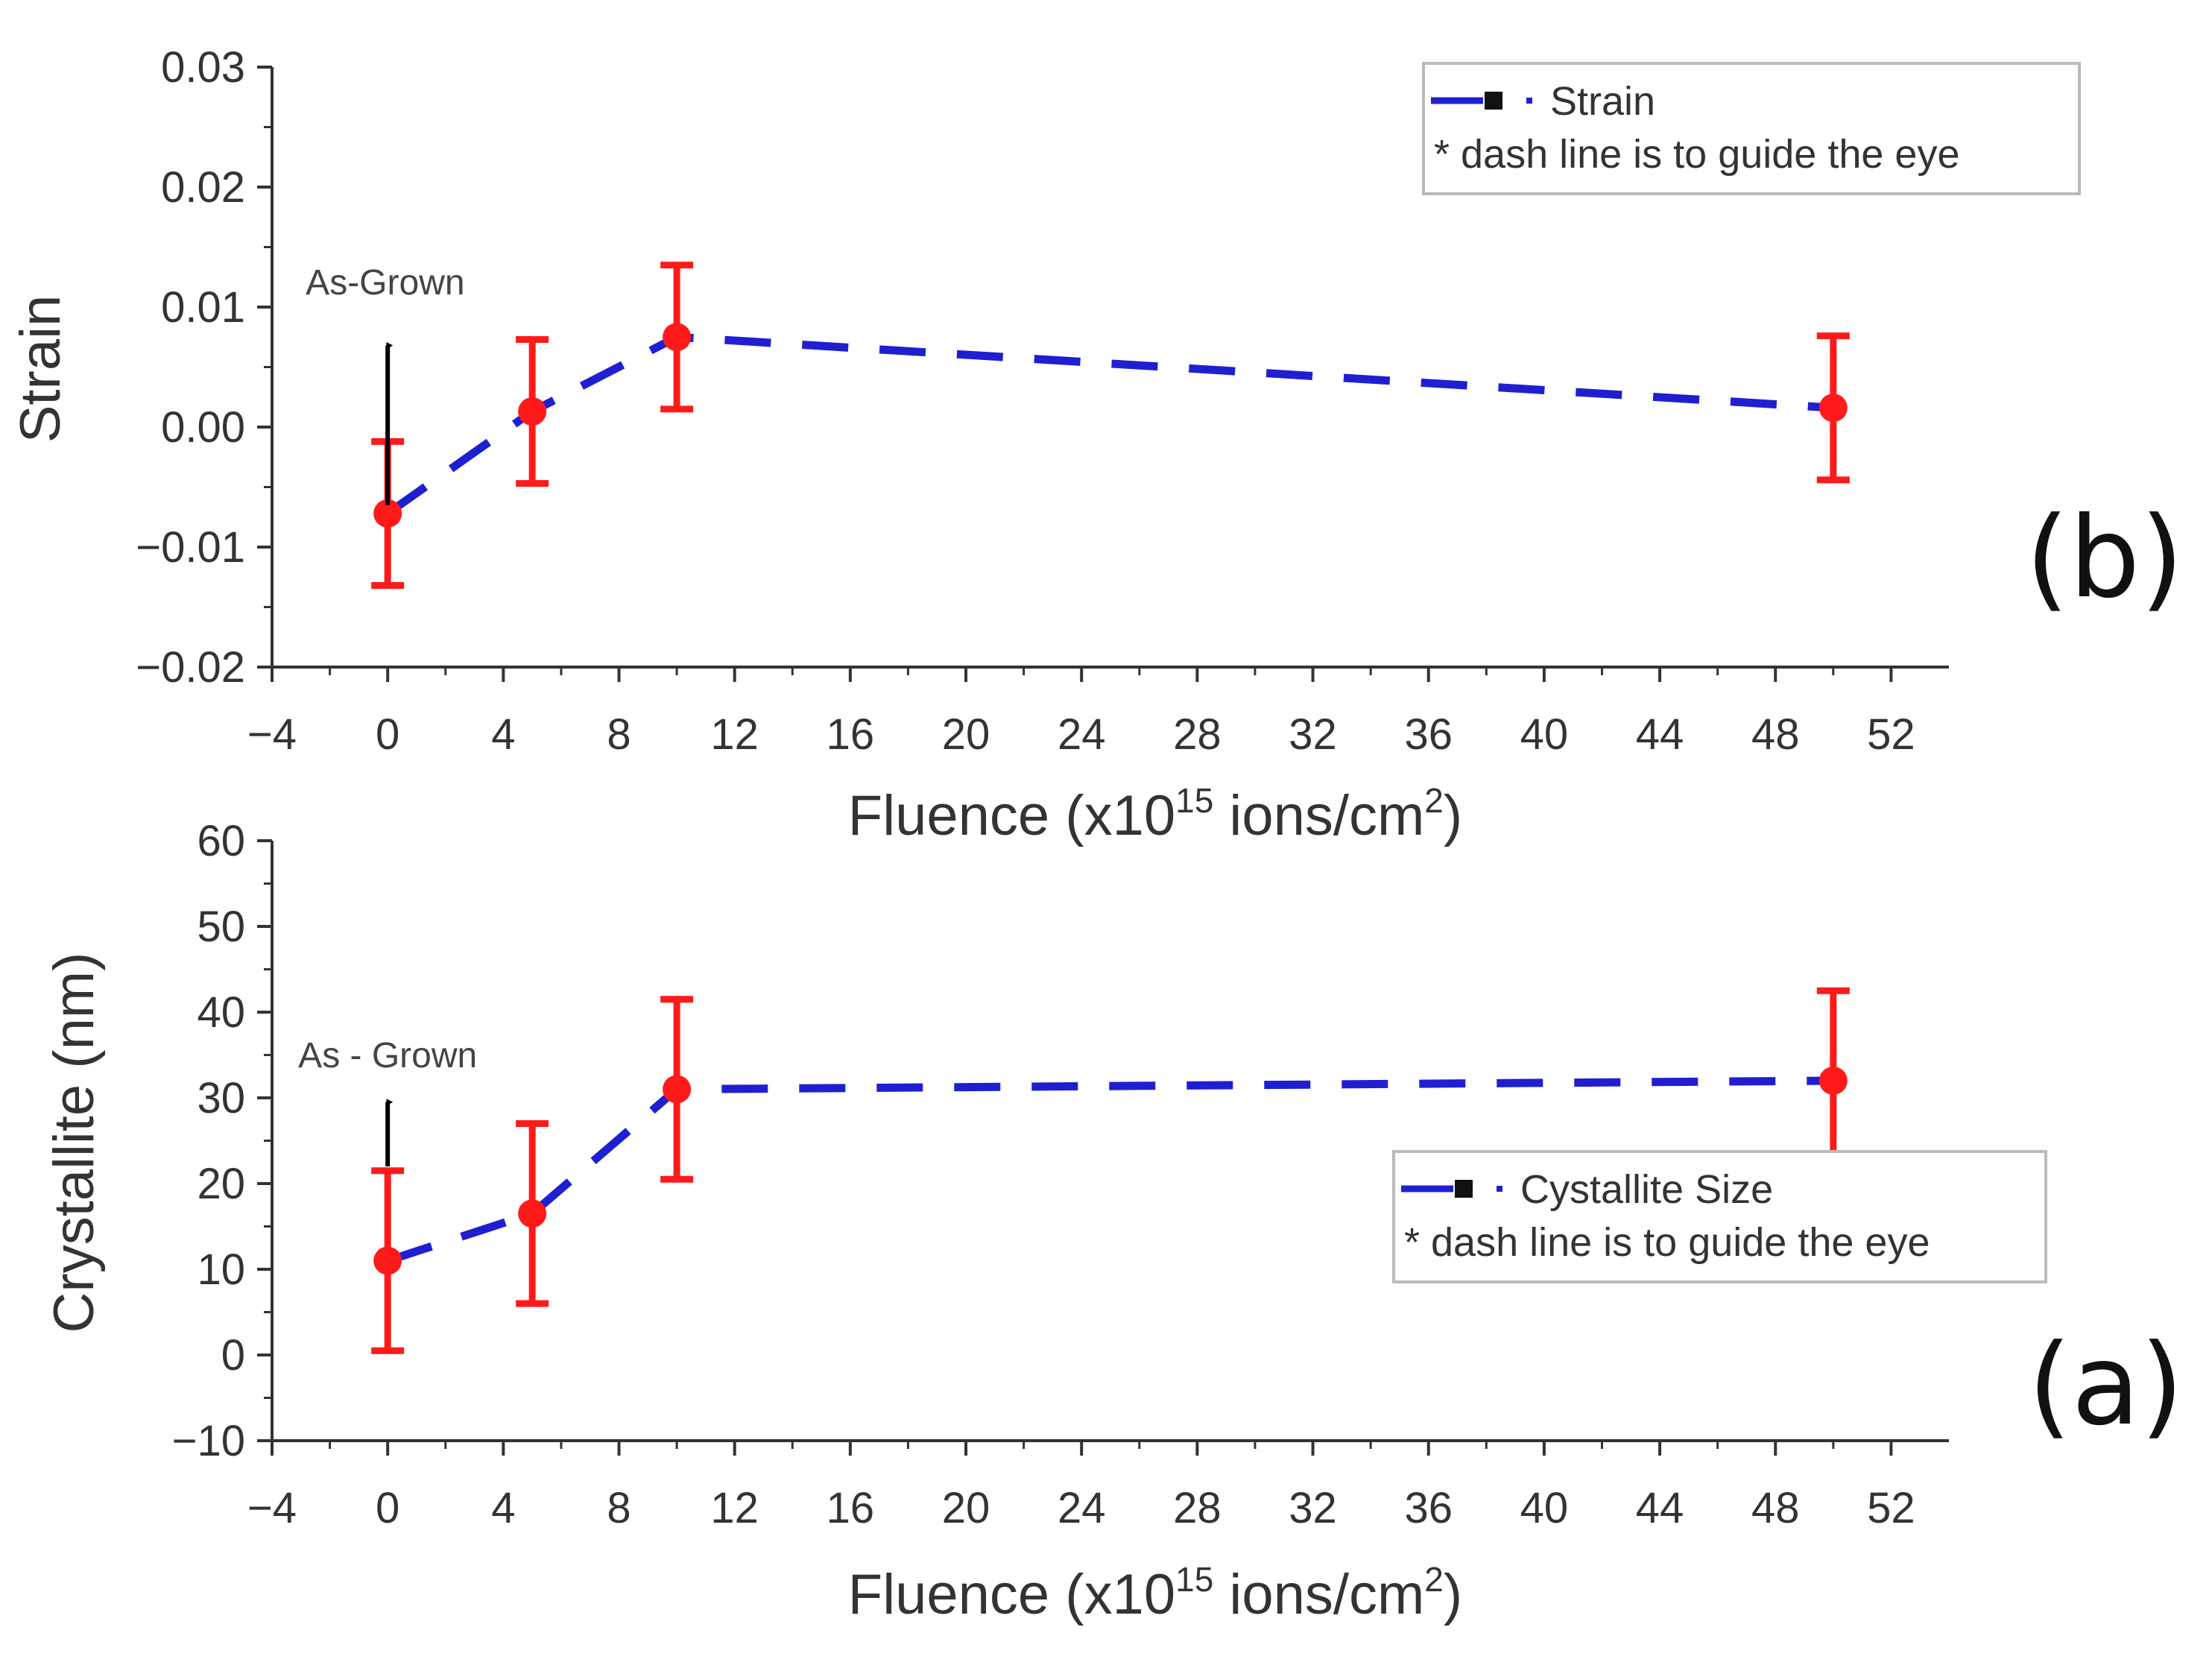  Describe the element at coordinates (1602, 102) in the screenshot. I see `legend-entry: Strain` at that location.